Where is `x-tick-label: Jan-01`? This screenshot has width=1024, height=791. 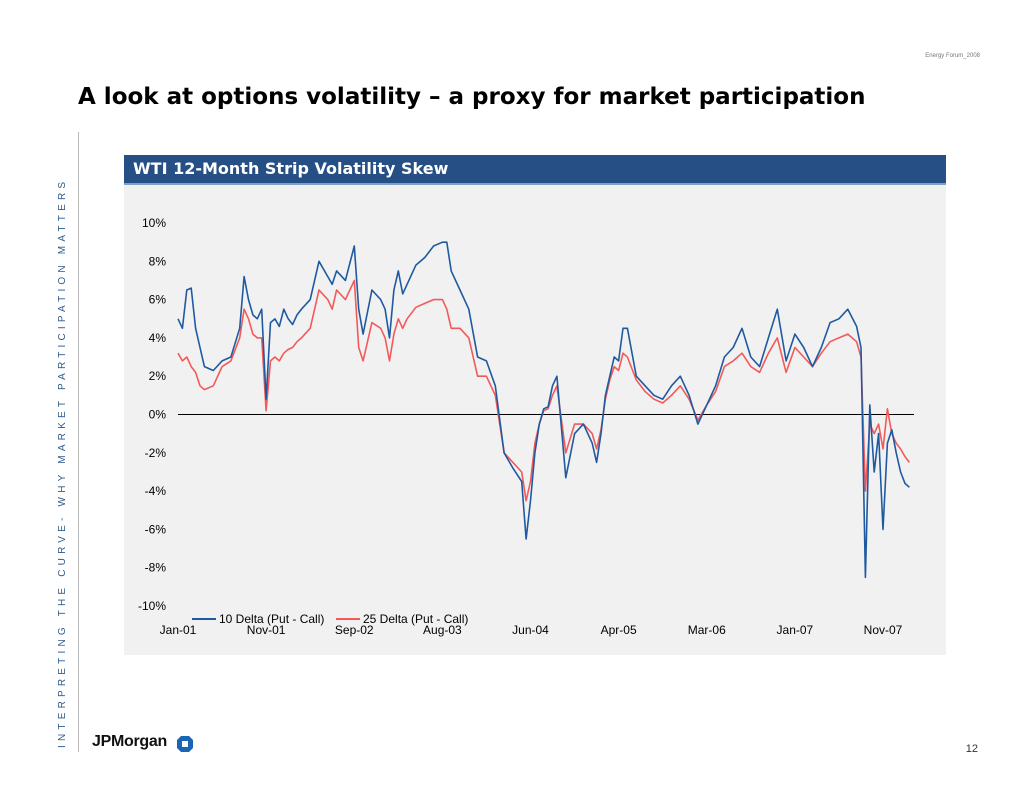 x-tick-label: Jan-01 is located at coordinates (178, 630).